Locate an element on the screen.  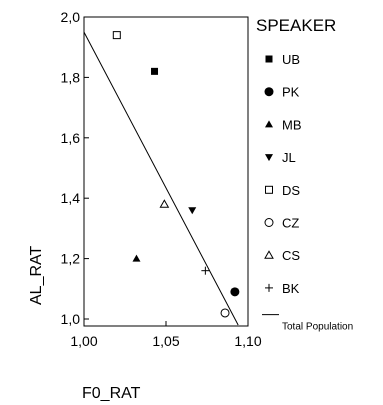
data-point-pk is located at coordinates (235, 292).